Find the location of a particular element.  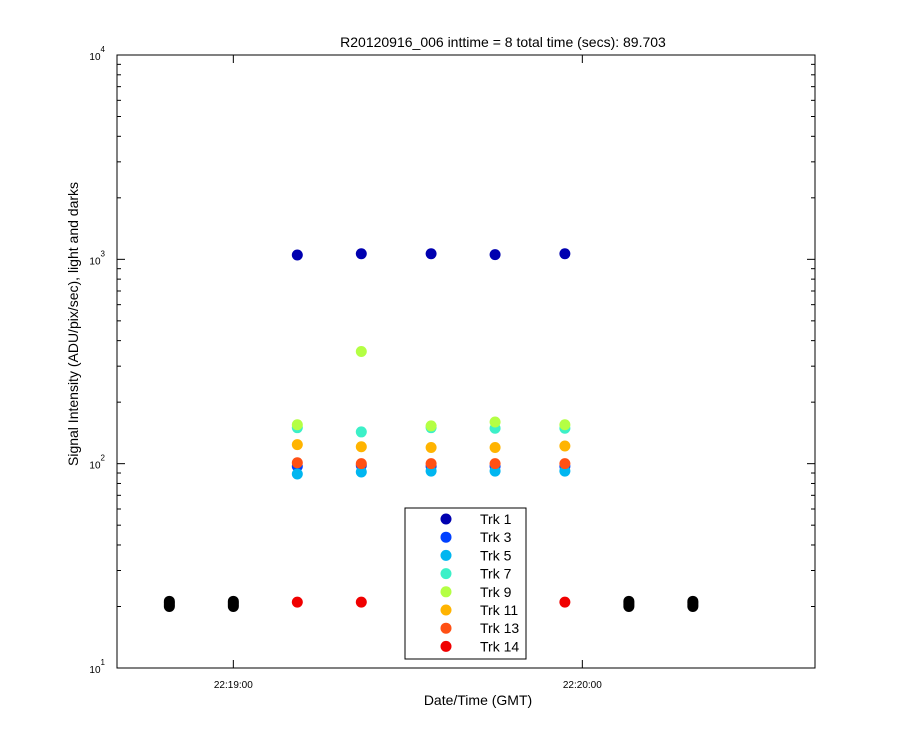

legend-label-trk-14: Trk 14 is located at coordinates (499, 646).